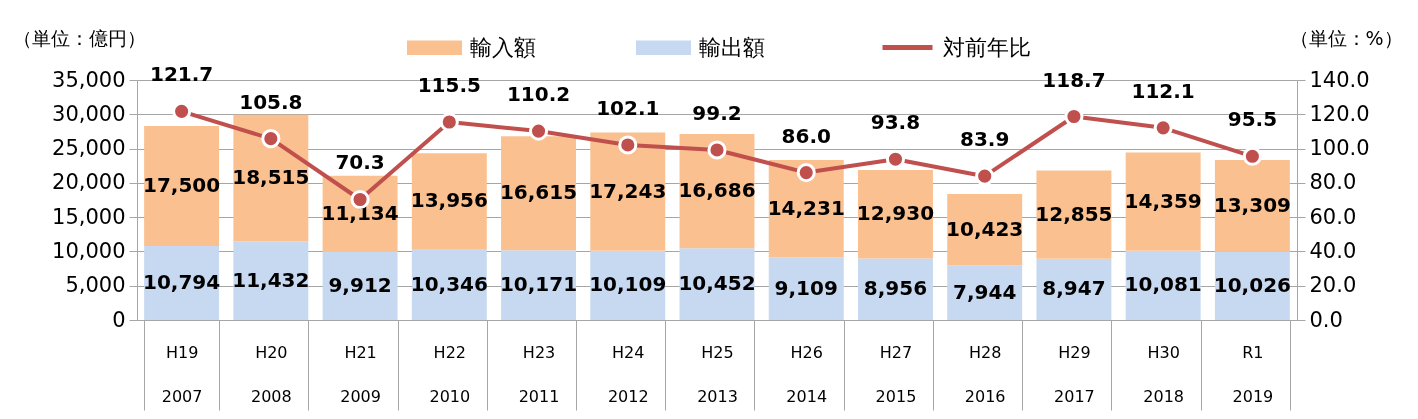  I want to click on data-label: 12,855, so click(1074, 213).